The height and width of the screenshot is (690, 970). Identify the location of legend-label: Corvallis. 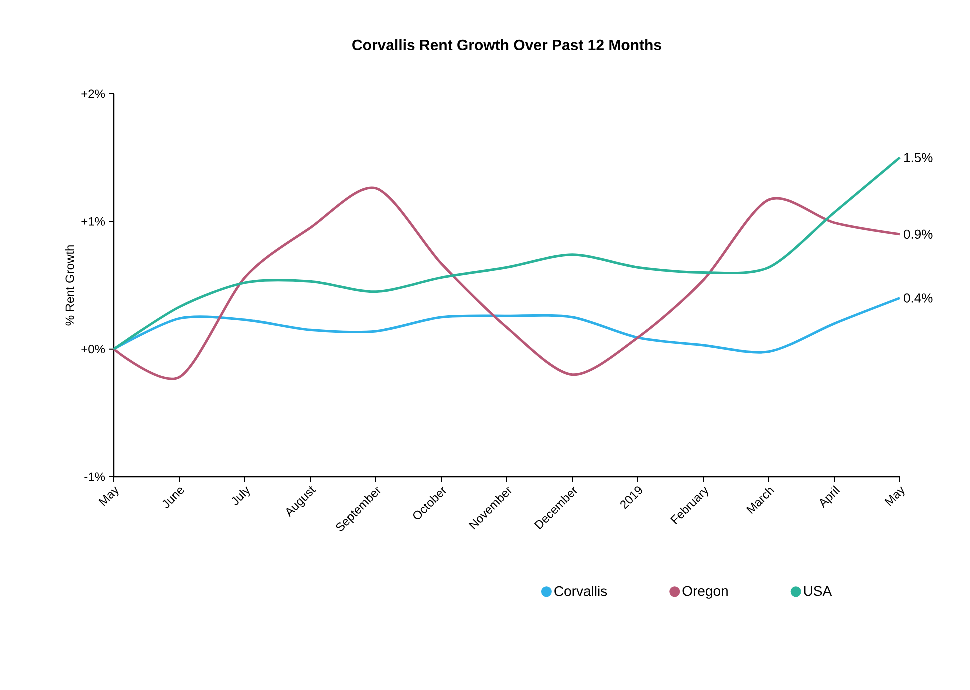
(581, 591).